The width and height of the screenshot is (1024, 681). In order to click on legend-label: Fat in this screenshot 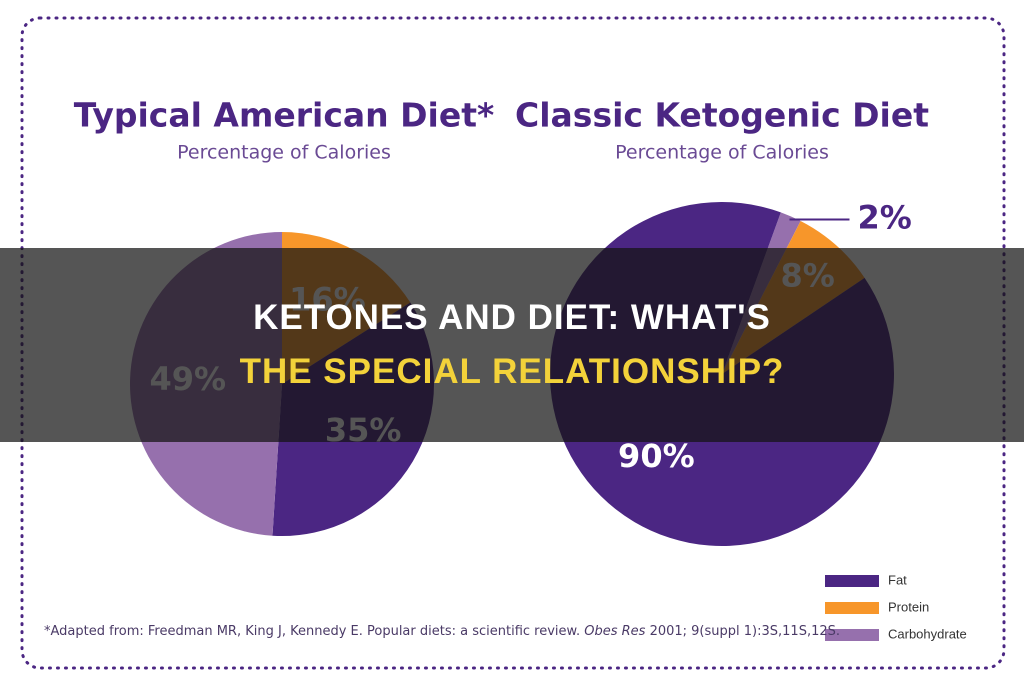, I will do `click(897, 579)`.